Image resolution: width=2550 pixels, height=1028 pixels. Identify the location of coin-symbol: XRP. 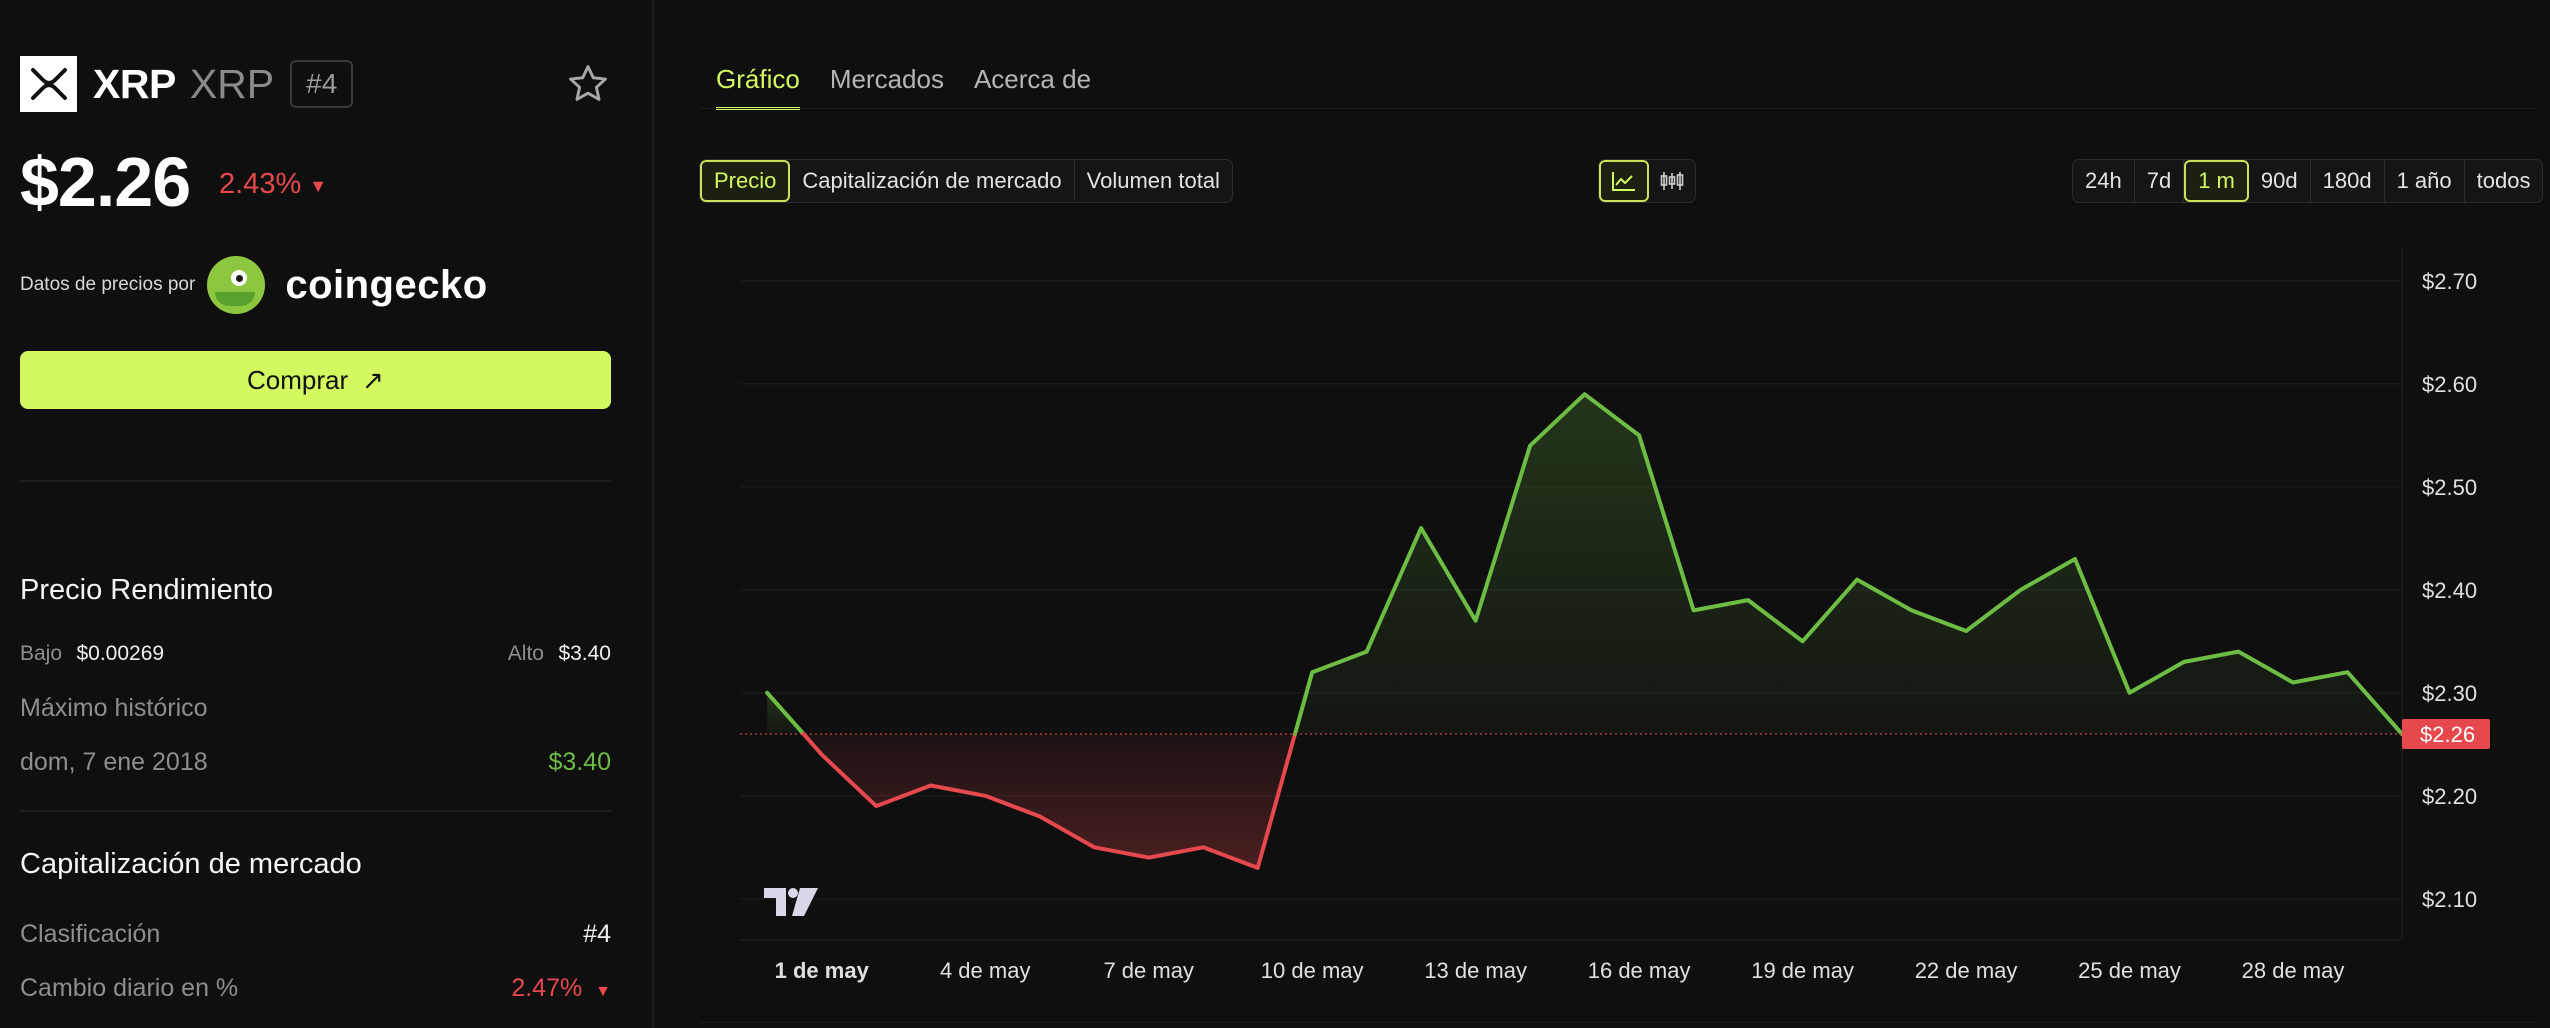
(232, 83).